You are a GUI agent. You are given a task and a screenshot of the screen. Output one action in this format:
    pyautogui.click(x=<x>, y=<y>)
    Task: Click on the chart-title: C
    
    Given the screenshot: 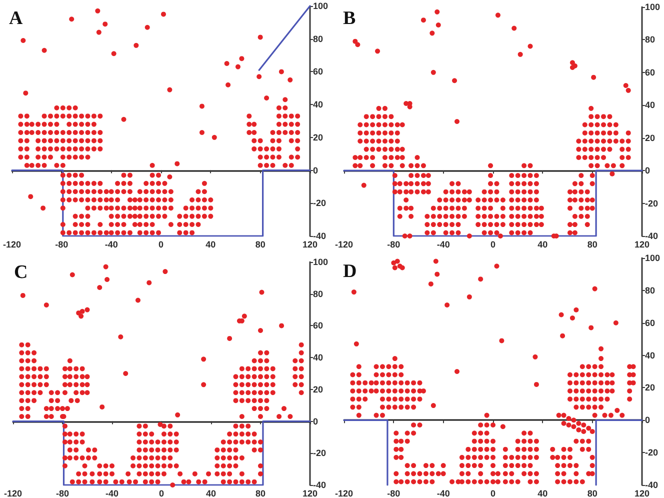 What is the action you would take?
    pyautogui.click(x=21, y=272)
    